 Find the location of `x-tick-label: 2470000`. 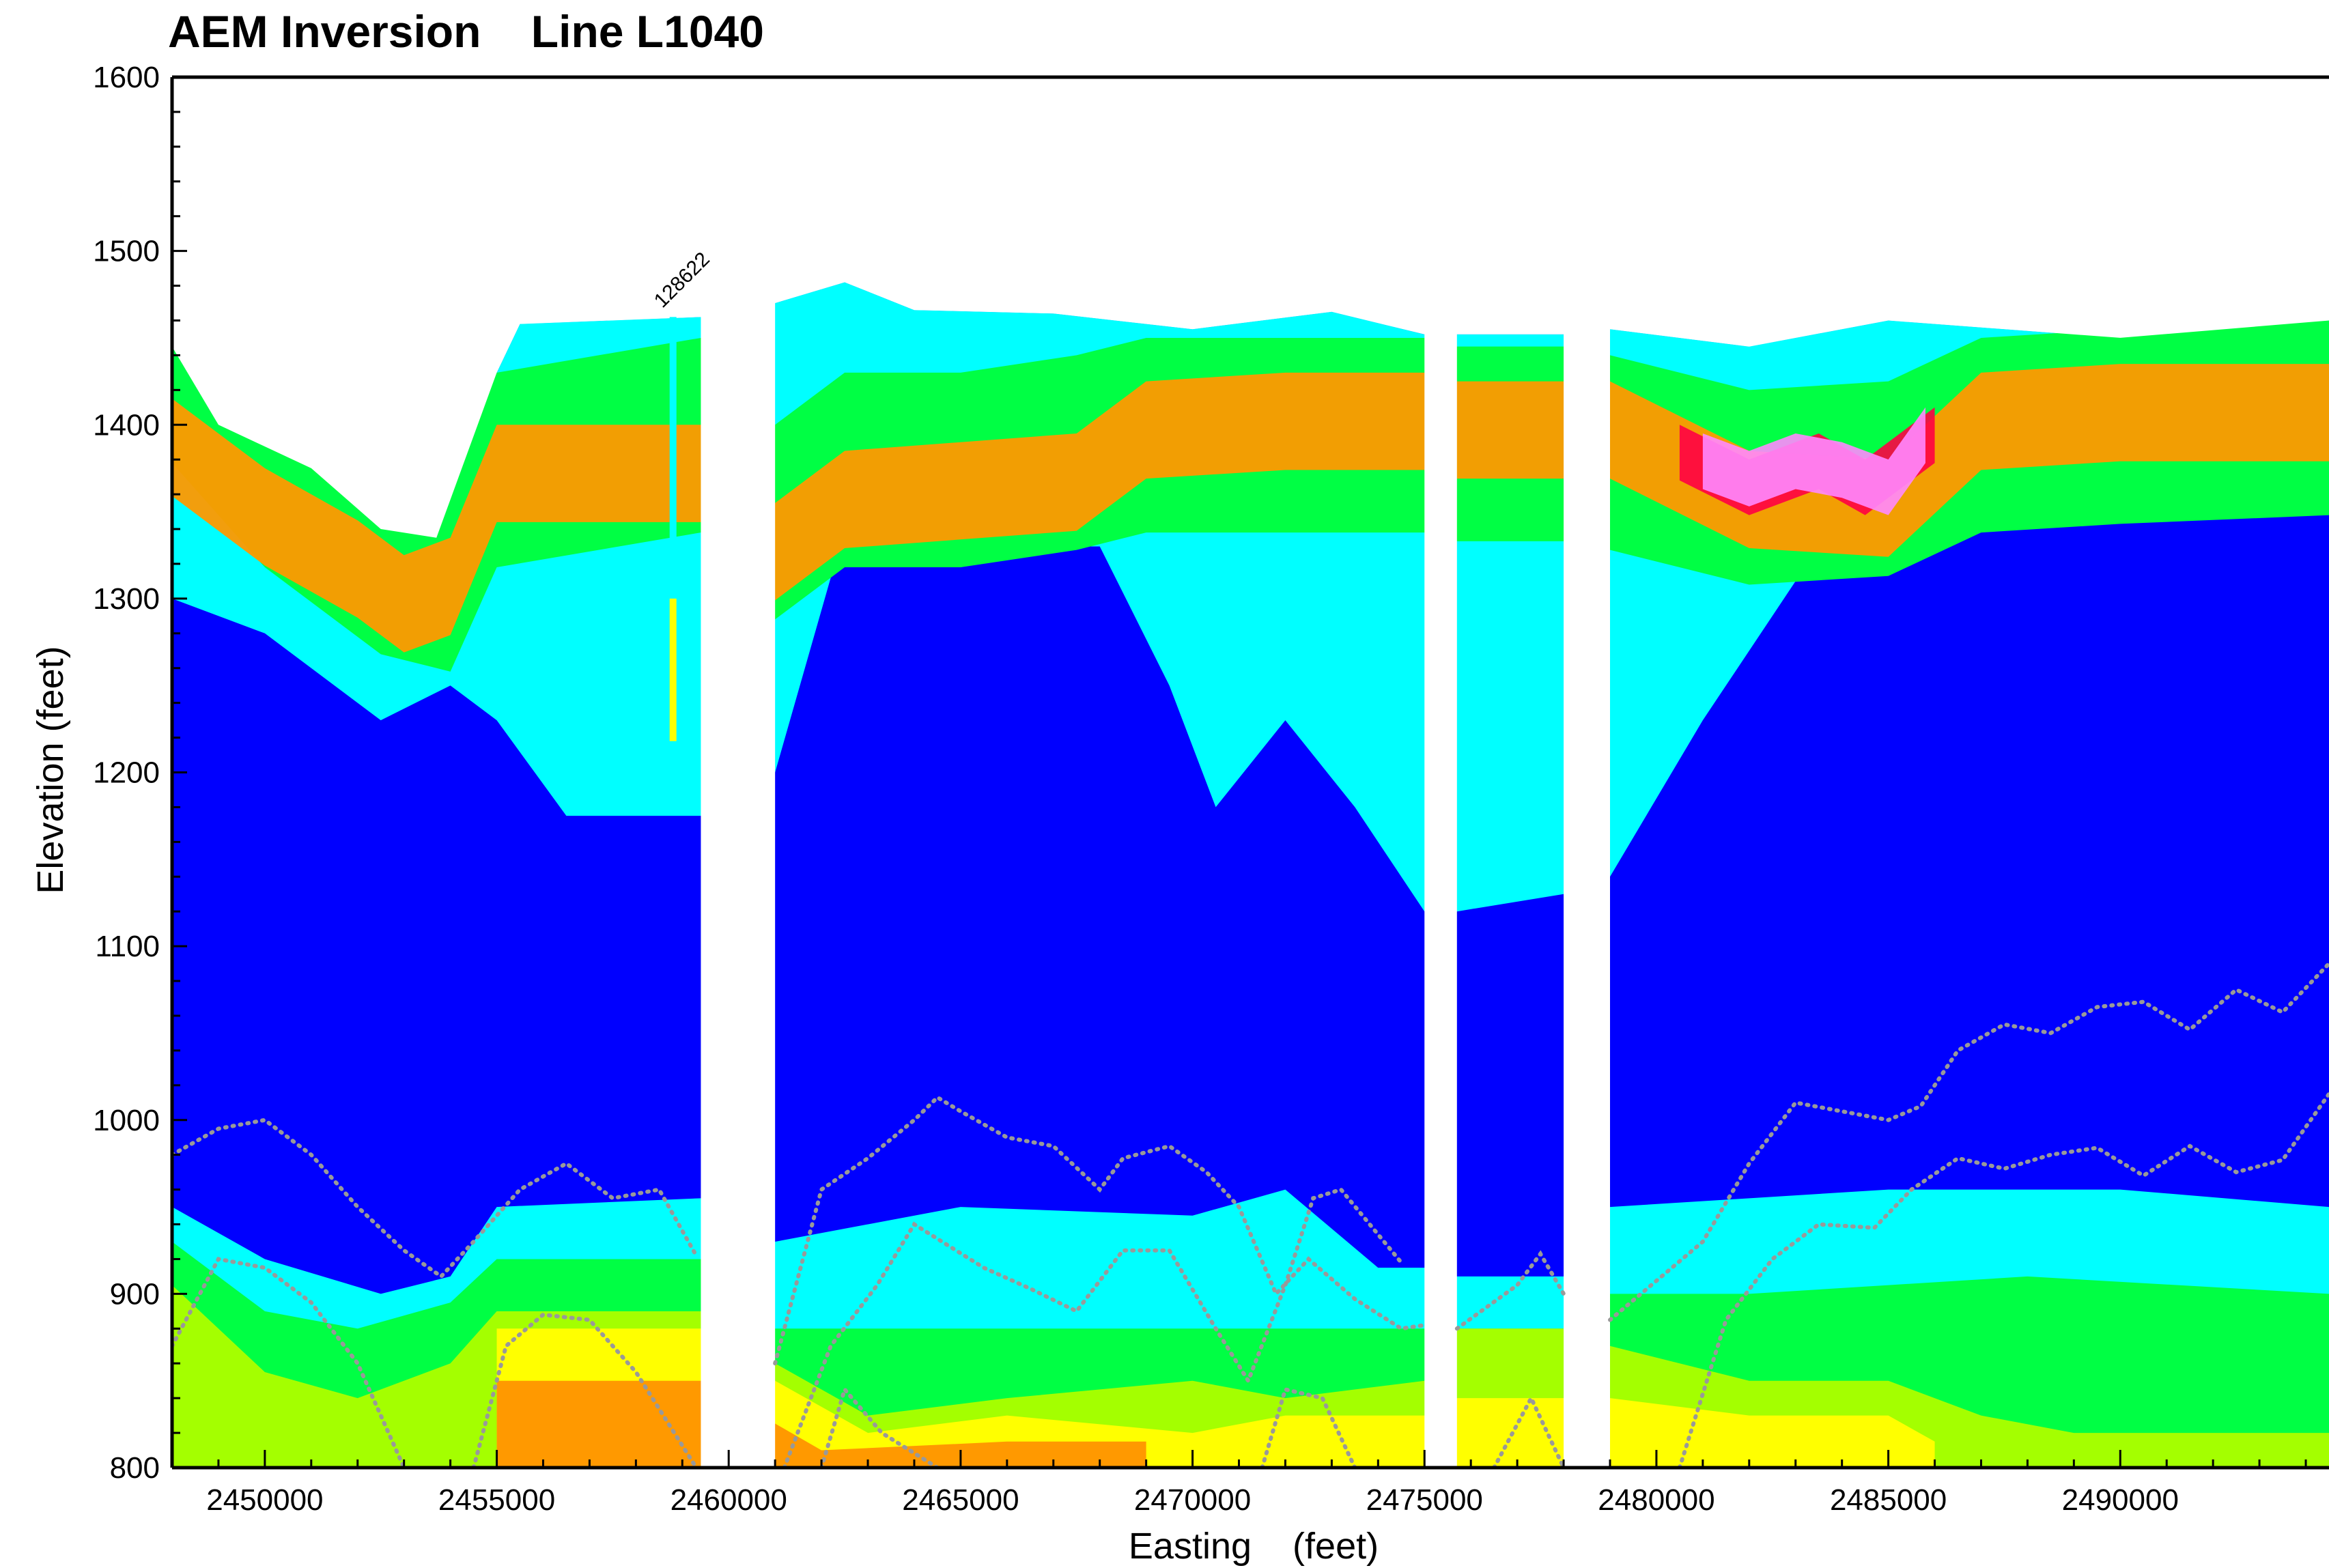

x-tick-label: 2470000 is located at coordinates (1192, 1500).